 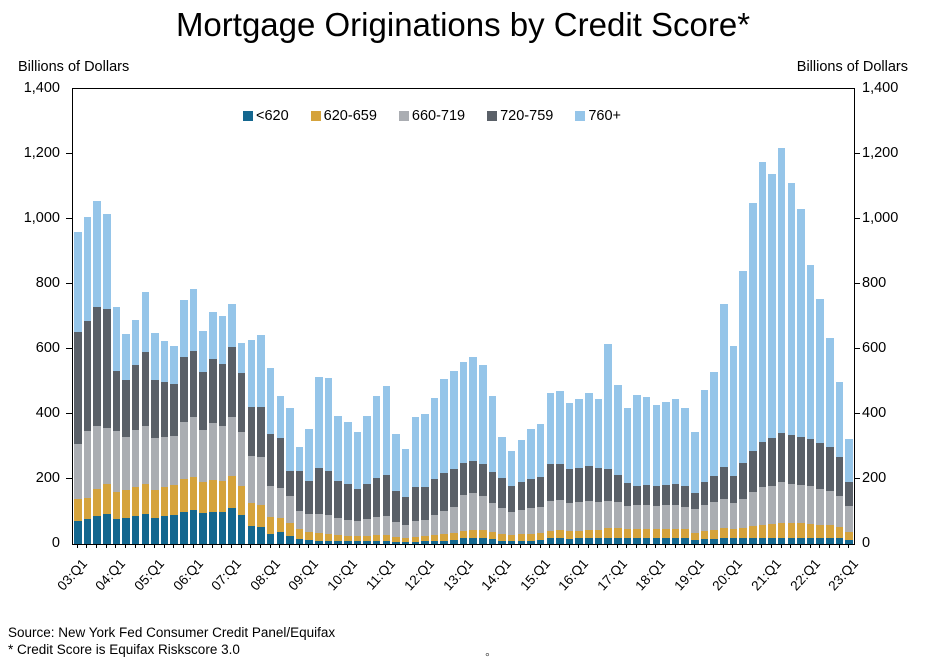 I want to click on y-tick-left, so click(x=69, y=413).